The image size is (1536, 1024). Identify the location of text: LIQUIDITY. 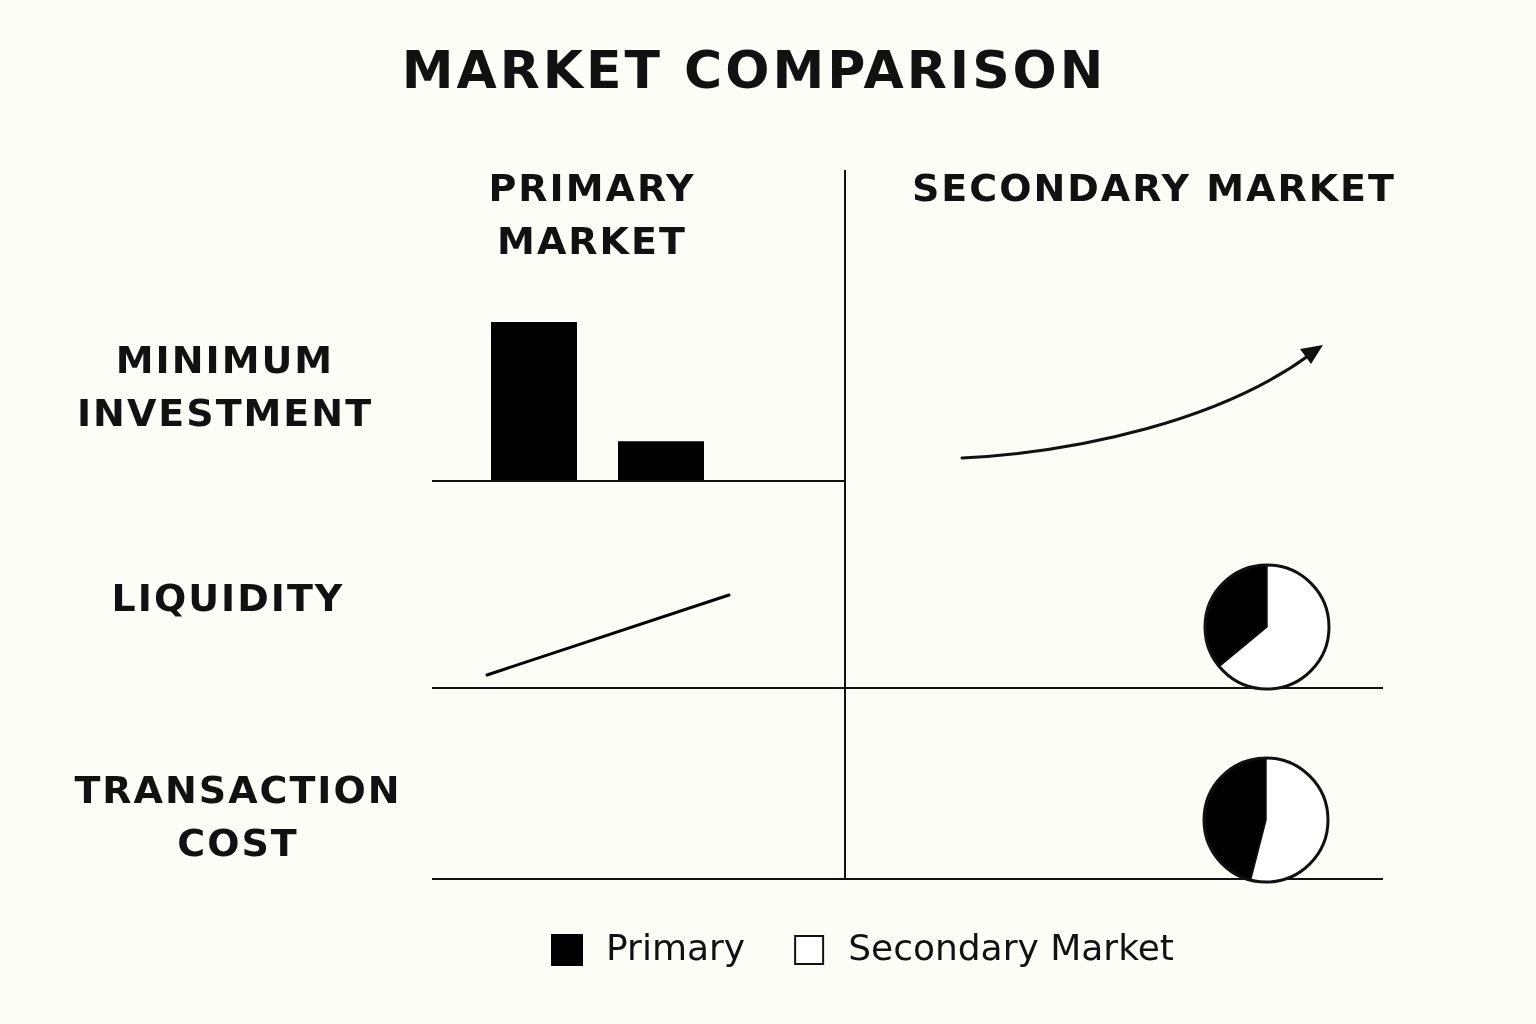
(228, 597).